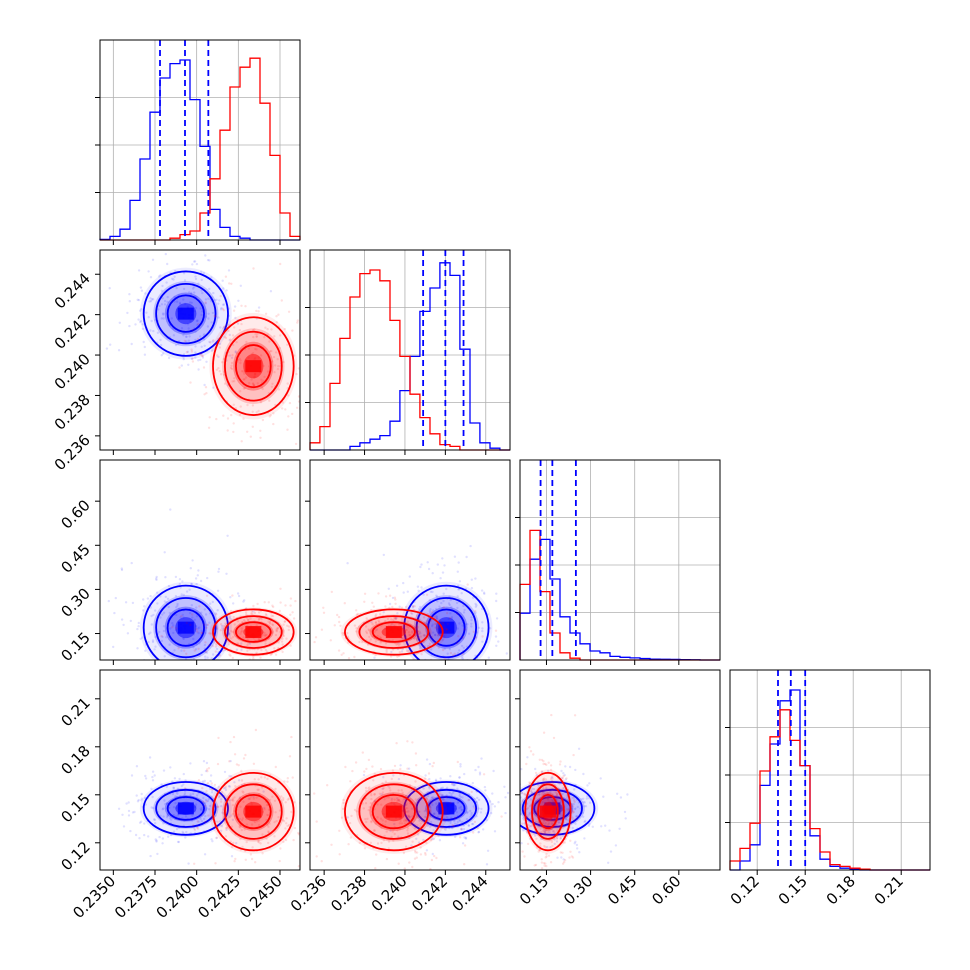  What do you see at coordinates (75, 647) in the screenshot?
I see `y-tick-label: 0.15` at bounding box center [75, 647].